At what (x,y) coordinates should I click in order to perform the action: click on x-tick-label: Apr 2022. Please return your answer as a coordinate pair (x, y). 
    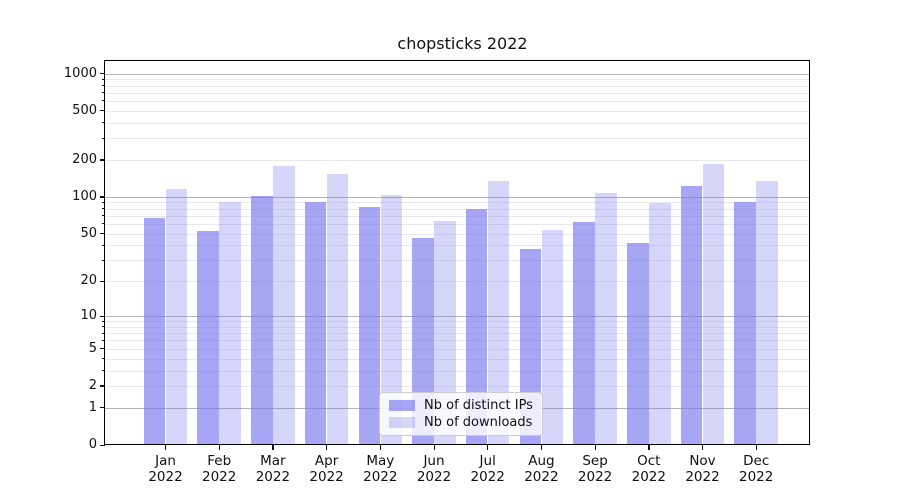
    Looking at the image, I should click on (326, 469).